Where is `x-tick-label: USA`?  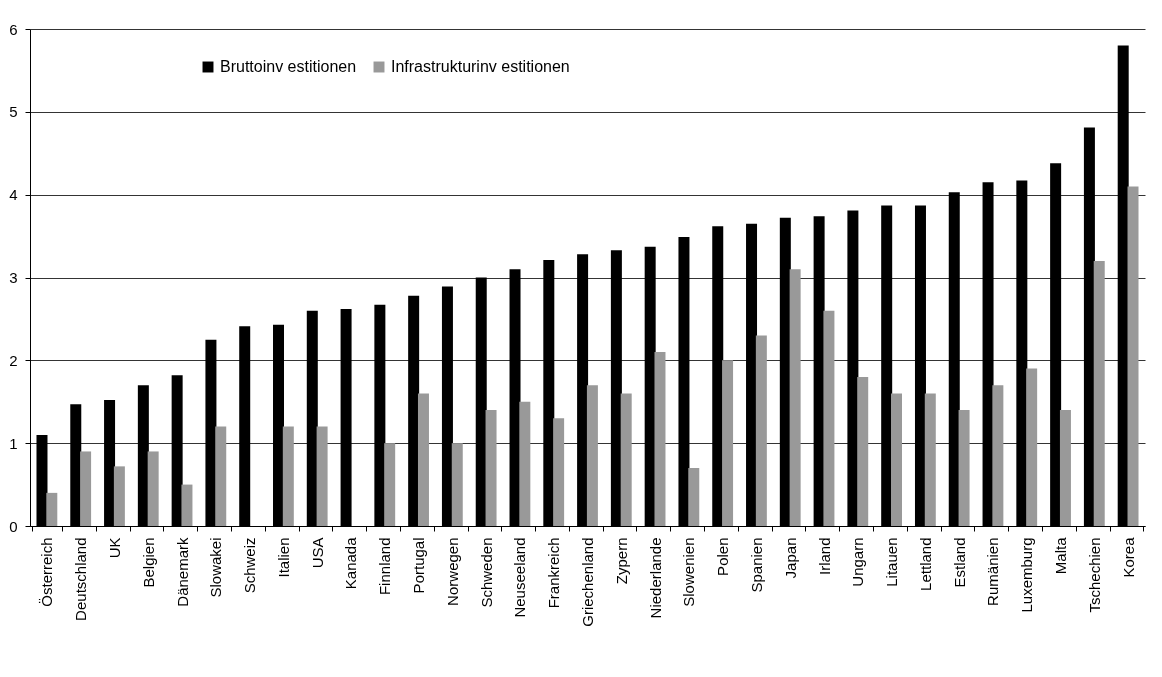
x-tick-label: USA is located at coordinates (317, 553).